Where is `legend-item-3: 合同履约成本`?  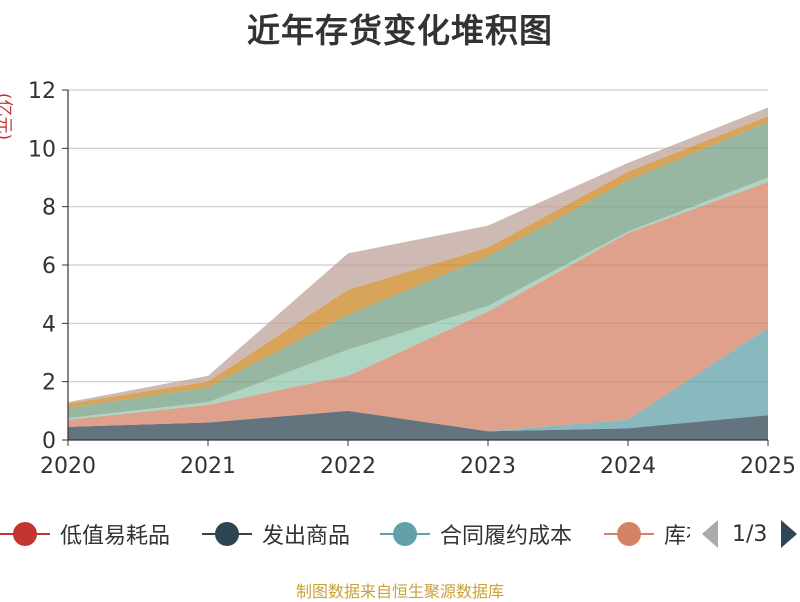
legend-item-3: 合同履约成本 is located at coordinates (476, 534).